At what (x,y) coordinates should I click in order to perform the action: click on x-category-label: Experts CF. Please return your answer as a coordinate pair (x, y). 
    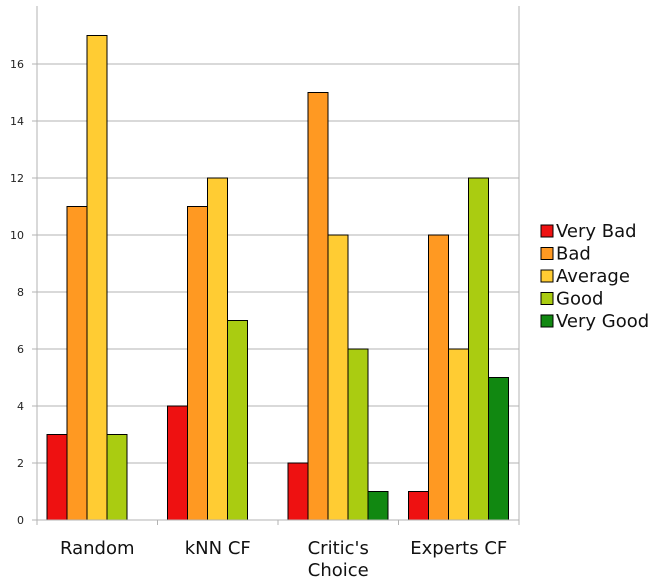
    Looking at the image, I should click on (458, 548).